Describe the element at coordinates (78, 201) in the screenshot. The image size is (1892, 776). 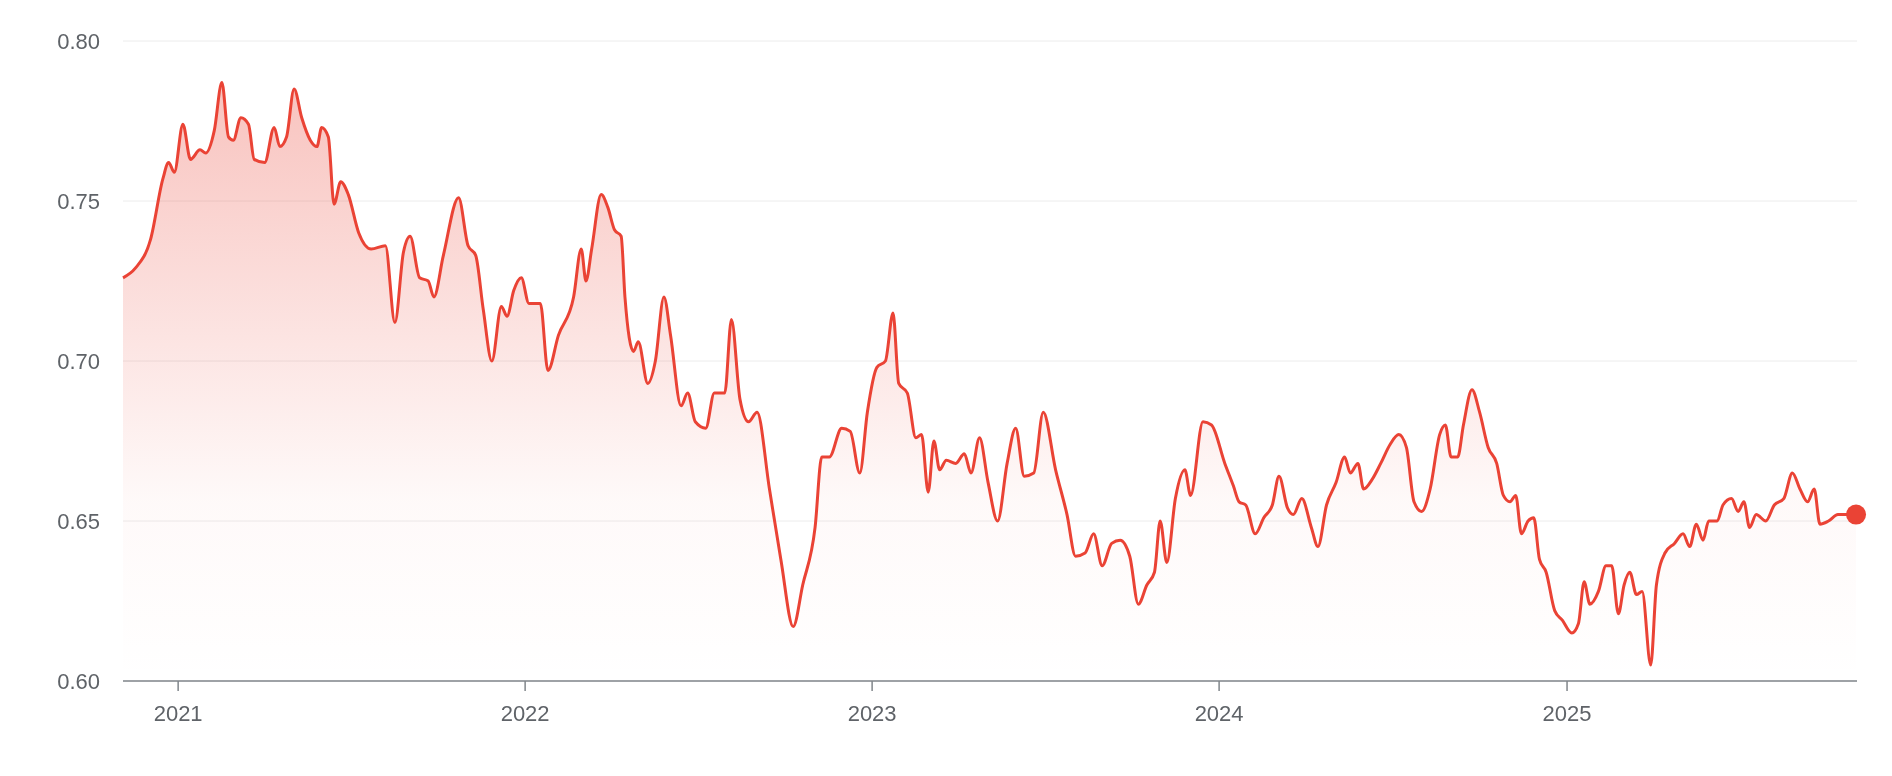
I see `y-tick-label: 0.75` at that location.